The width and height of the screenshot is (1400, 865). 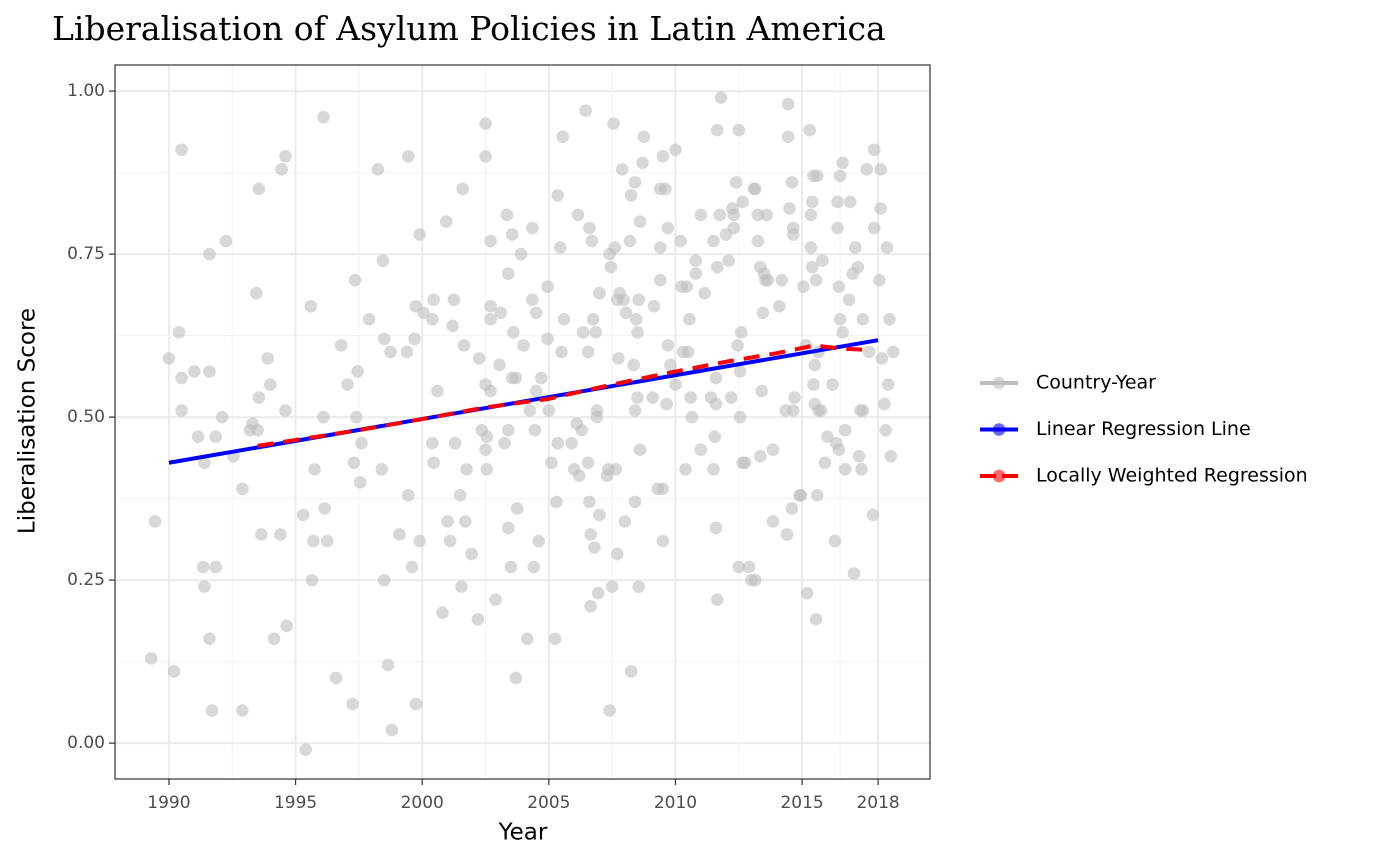 What do you see at coordinates (1172, 476) in the screenshot?
I see `legend-label: Locally Weighted Regression` at bounding box center [1172, 476].